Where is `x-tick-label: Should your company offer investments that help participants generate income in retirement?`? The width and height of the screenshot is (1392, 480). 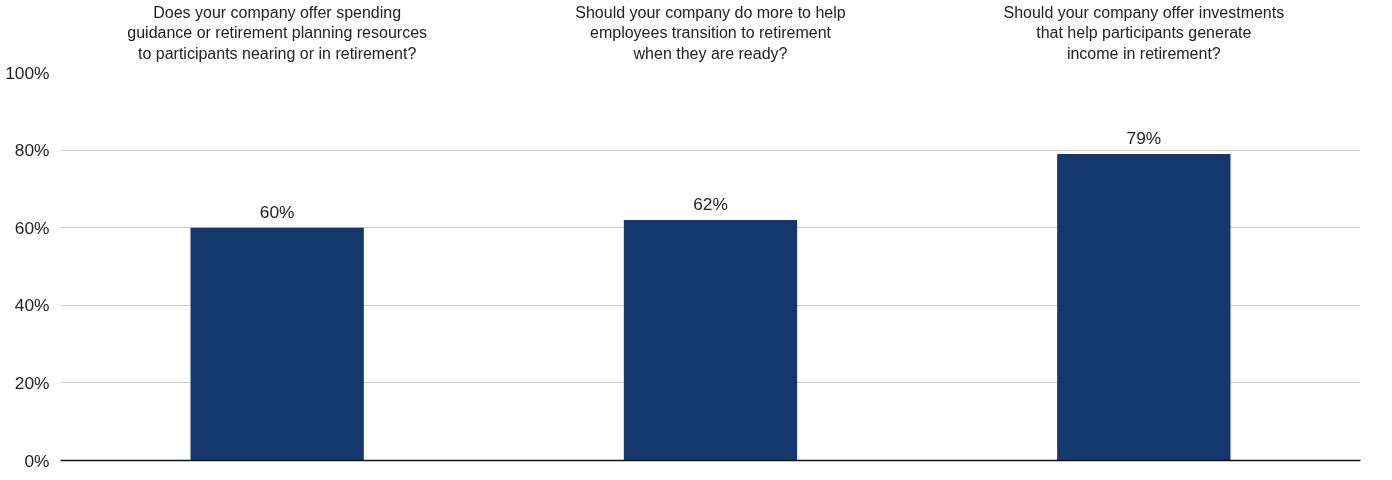
x-tick-label: Should your company offer investments that help participants generate income in retirement? is located at coordinates (1144, 32).